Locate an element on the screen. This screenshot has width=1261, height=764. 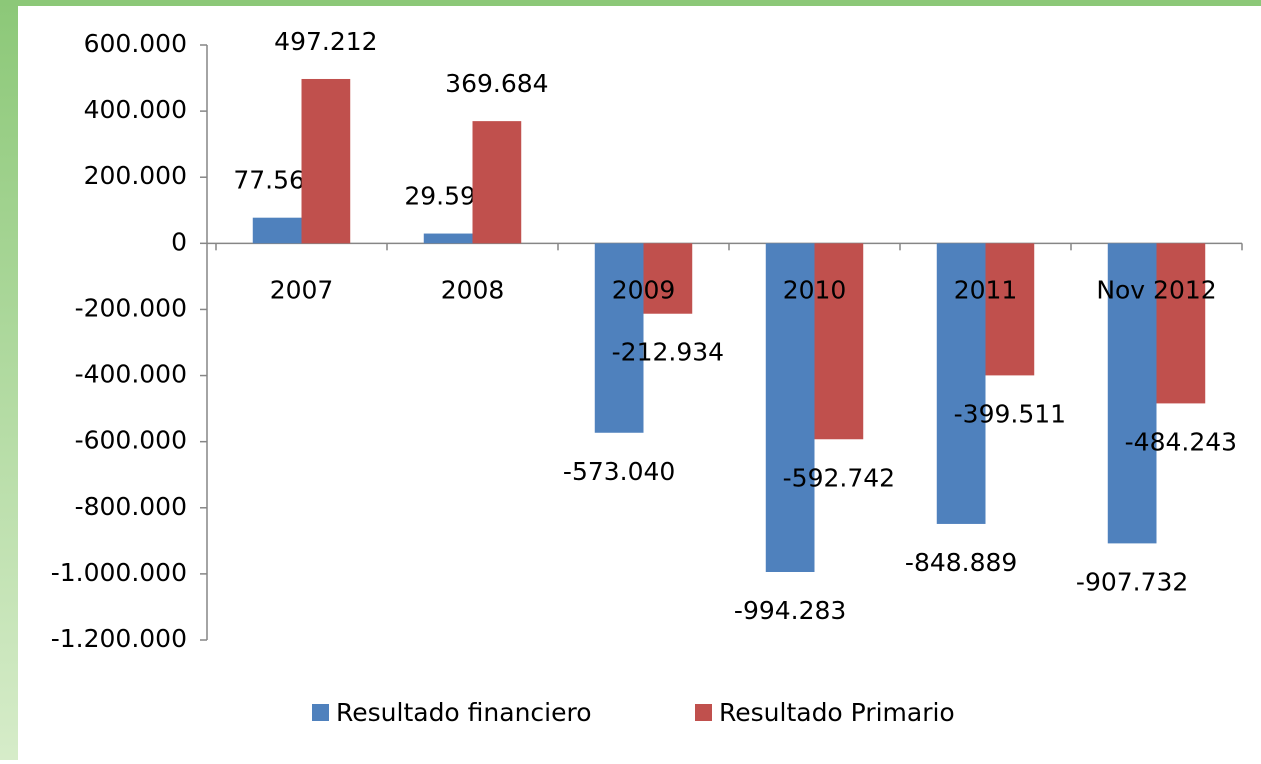
legend-label: Resultado Primario is located at coordinates (837, 712).